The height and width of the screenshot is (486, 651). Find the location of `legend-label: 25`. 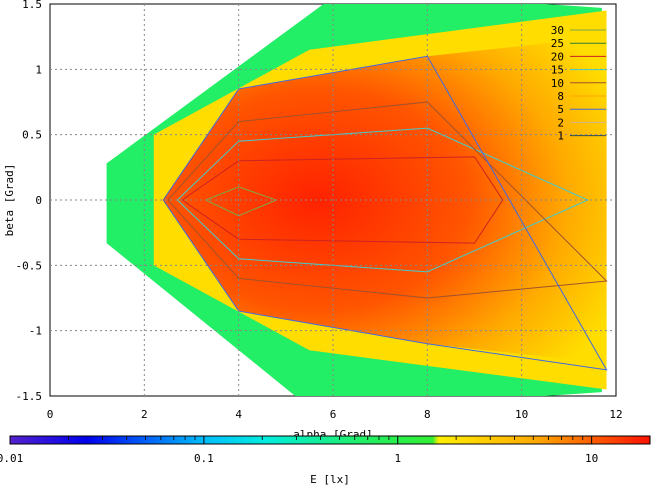

legend-label: 25 is located at coordinates (557, 43).